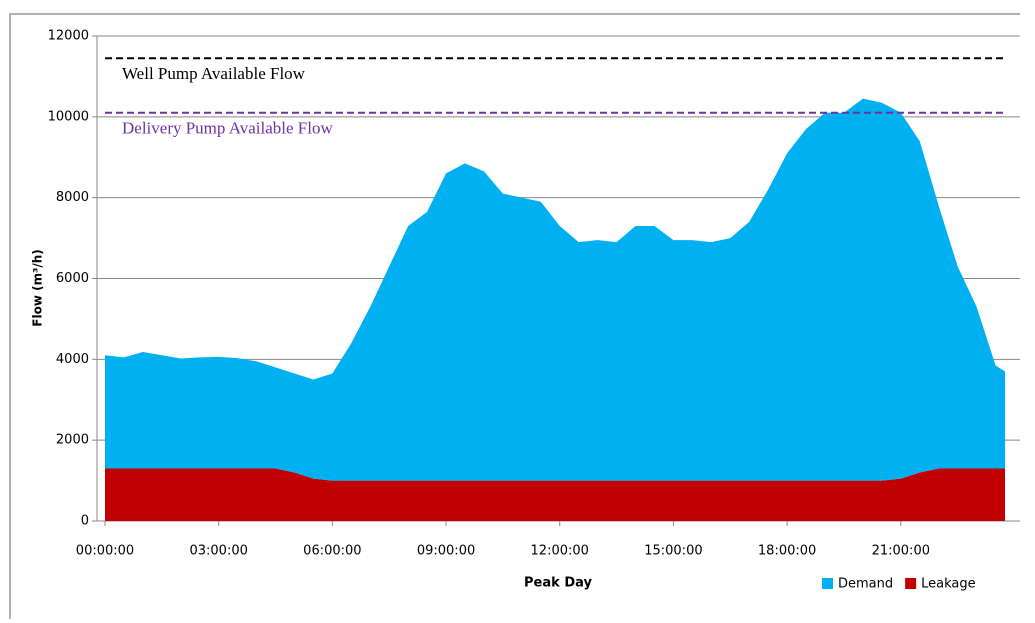 The image size is (1035, 623). I want to click on y-axis-label: Flow (m³/h), so click(38, 287).